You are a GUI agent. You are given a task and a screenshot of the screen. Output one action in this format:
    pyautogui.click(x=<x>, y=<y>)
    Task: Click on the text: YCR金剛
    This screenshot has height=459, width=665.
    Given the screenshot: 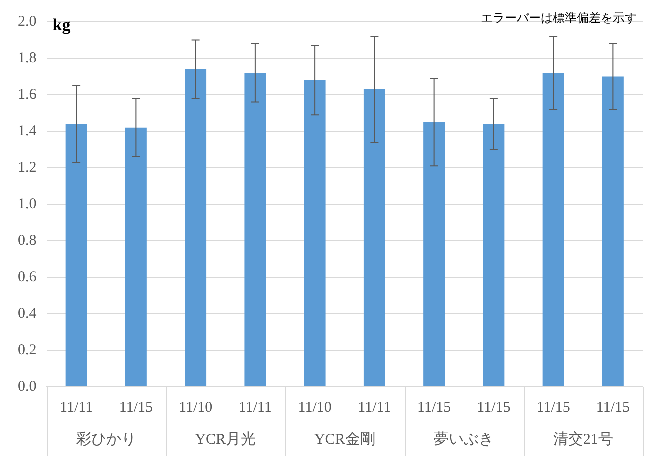 What is the action you would take?
    pyautogui.click(x=345, y=439)
    